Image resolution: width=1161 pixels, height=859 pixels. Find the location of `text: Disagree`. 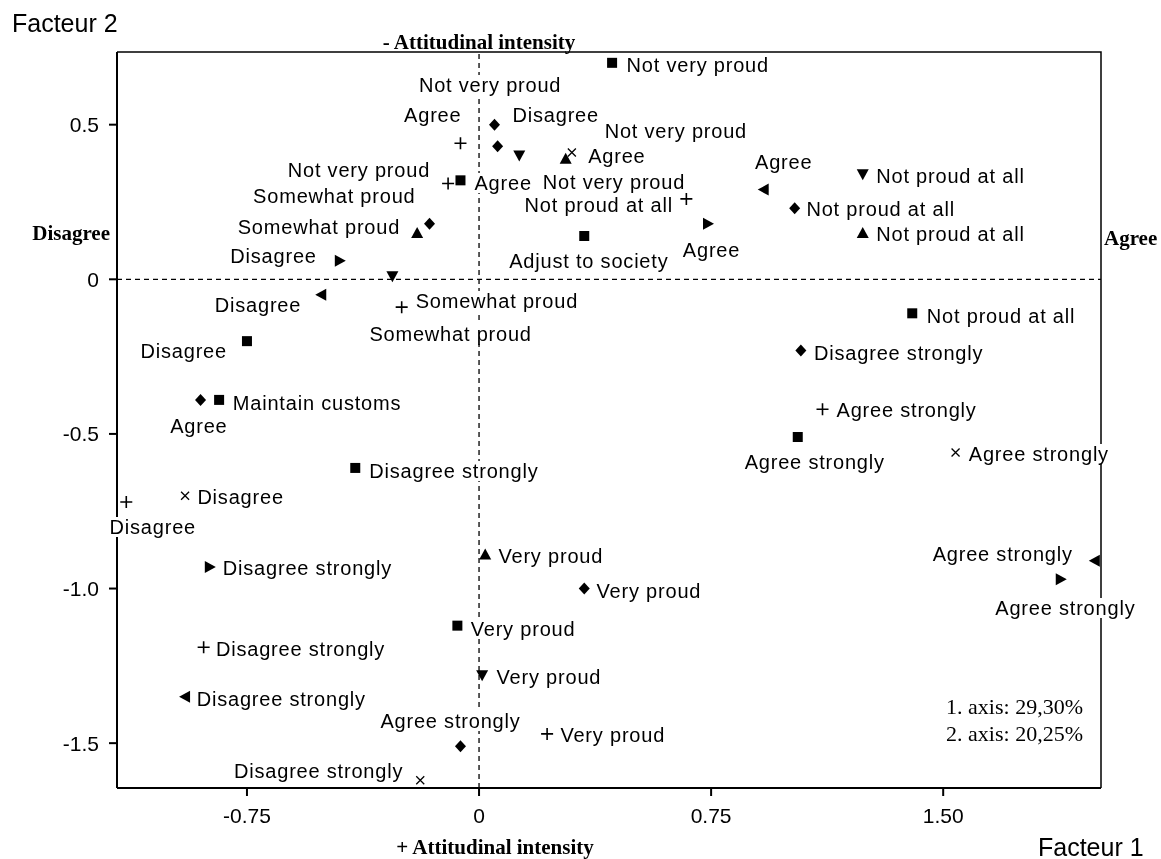

text: Disagree is located at coordinates (71, 232).